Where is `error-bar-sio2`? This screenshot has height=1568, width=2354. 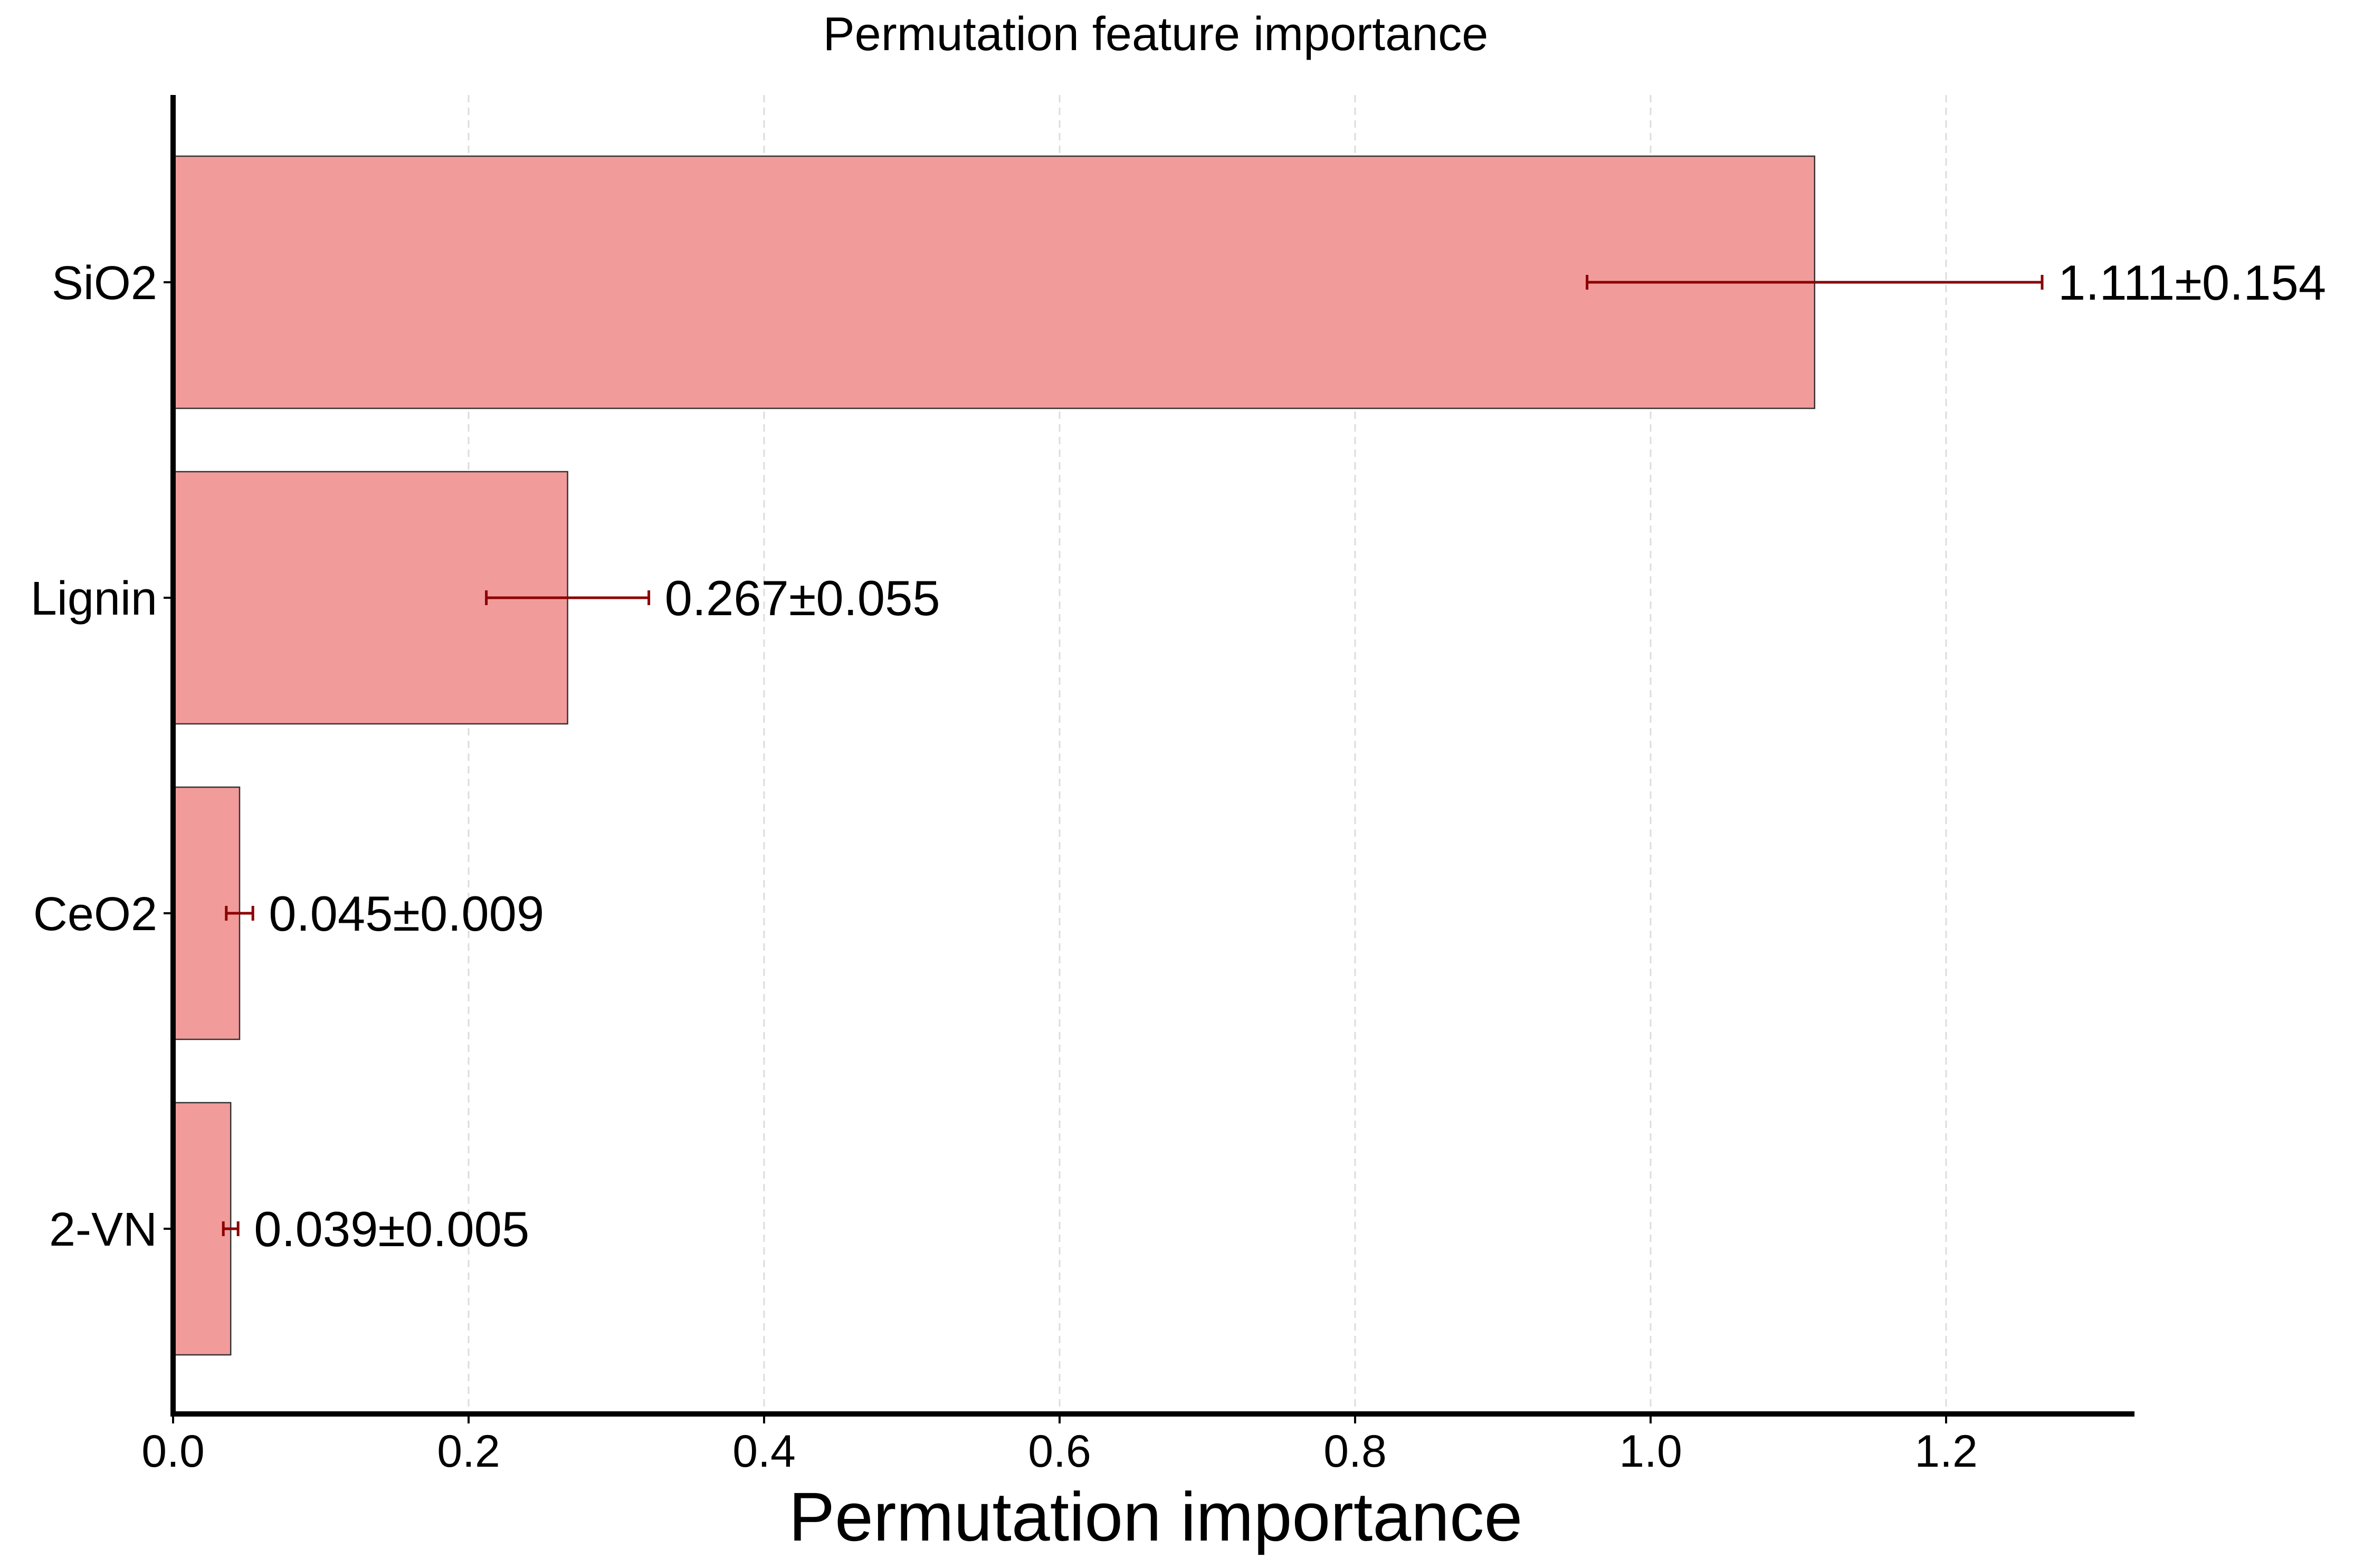
error-bar-sio2 is located at coordinates (1815, 282).